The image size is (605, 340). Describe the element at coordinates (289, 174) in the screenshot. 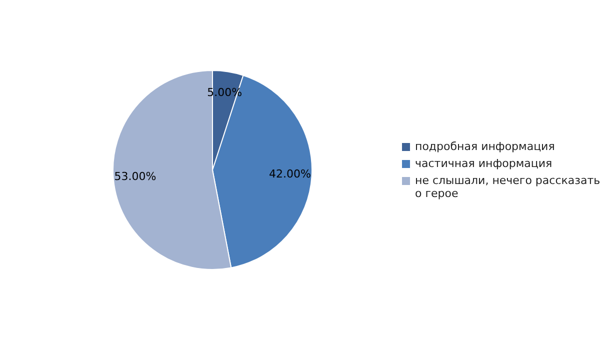

I see `data-label: 42.00%` at that location.